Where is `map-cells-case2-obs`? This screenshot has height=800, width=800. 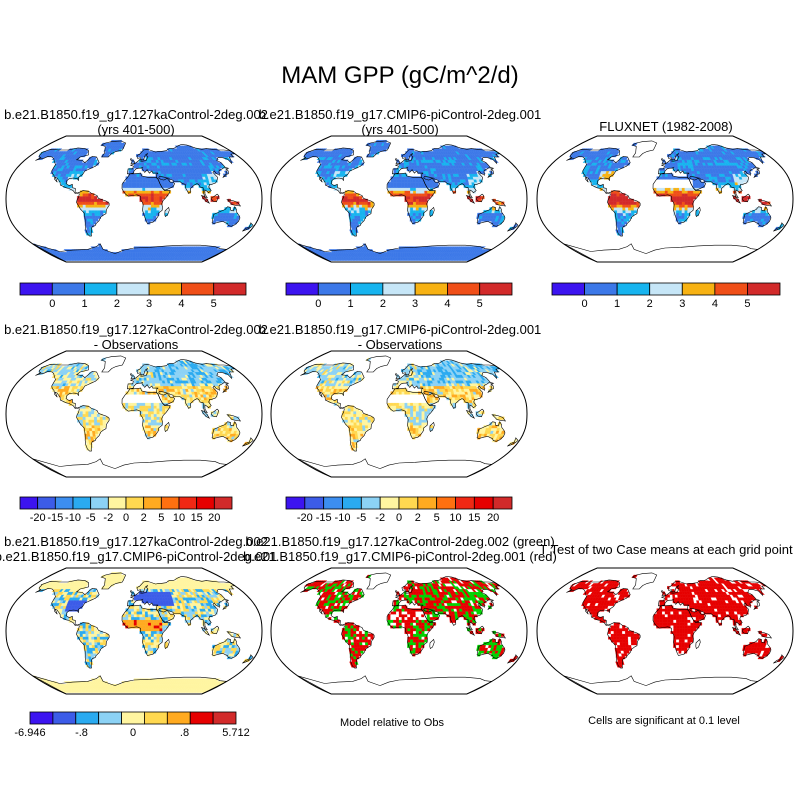
map-cells-case2-obs is located at coordinates (409, 404).